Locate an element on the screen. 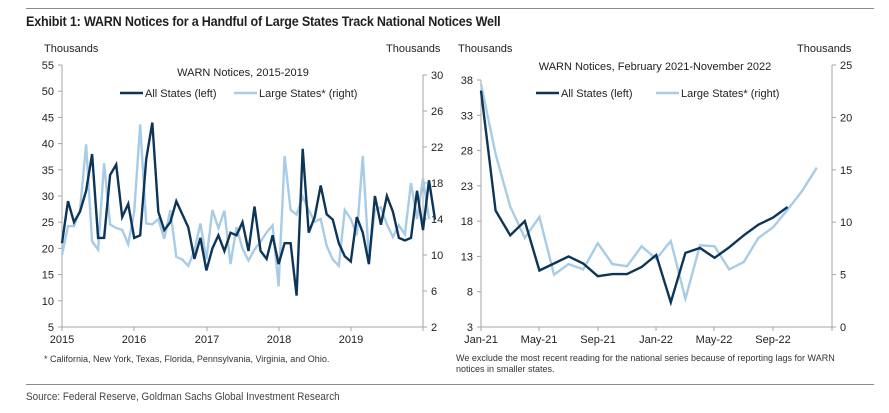  x-tick-label: Sep-21 is located at coordinates (597, 340).